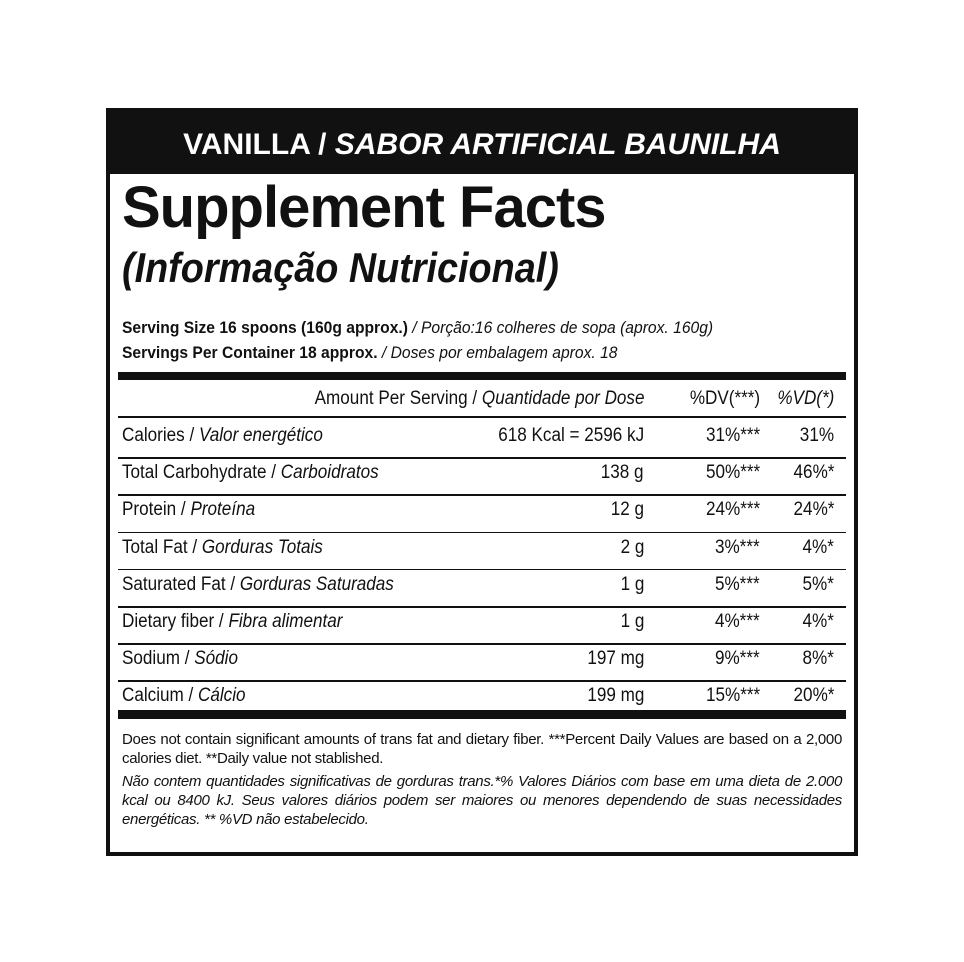 Image resolution: width=964 pixels, height=962 pixels. What do you see at coordinates (250, 352) in the screenshot?
I see `serving-en: Servings Per Container 18 approx.` at bounding box center [250, 352].